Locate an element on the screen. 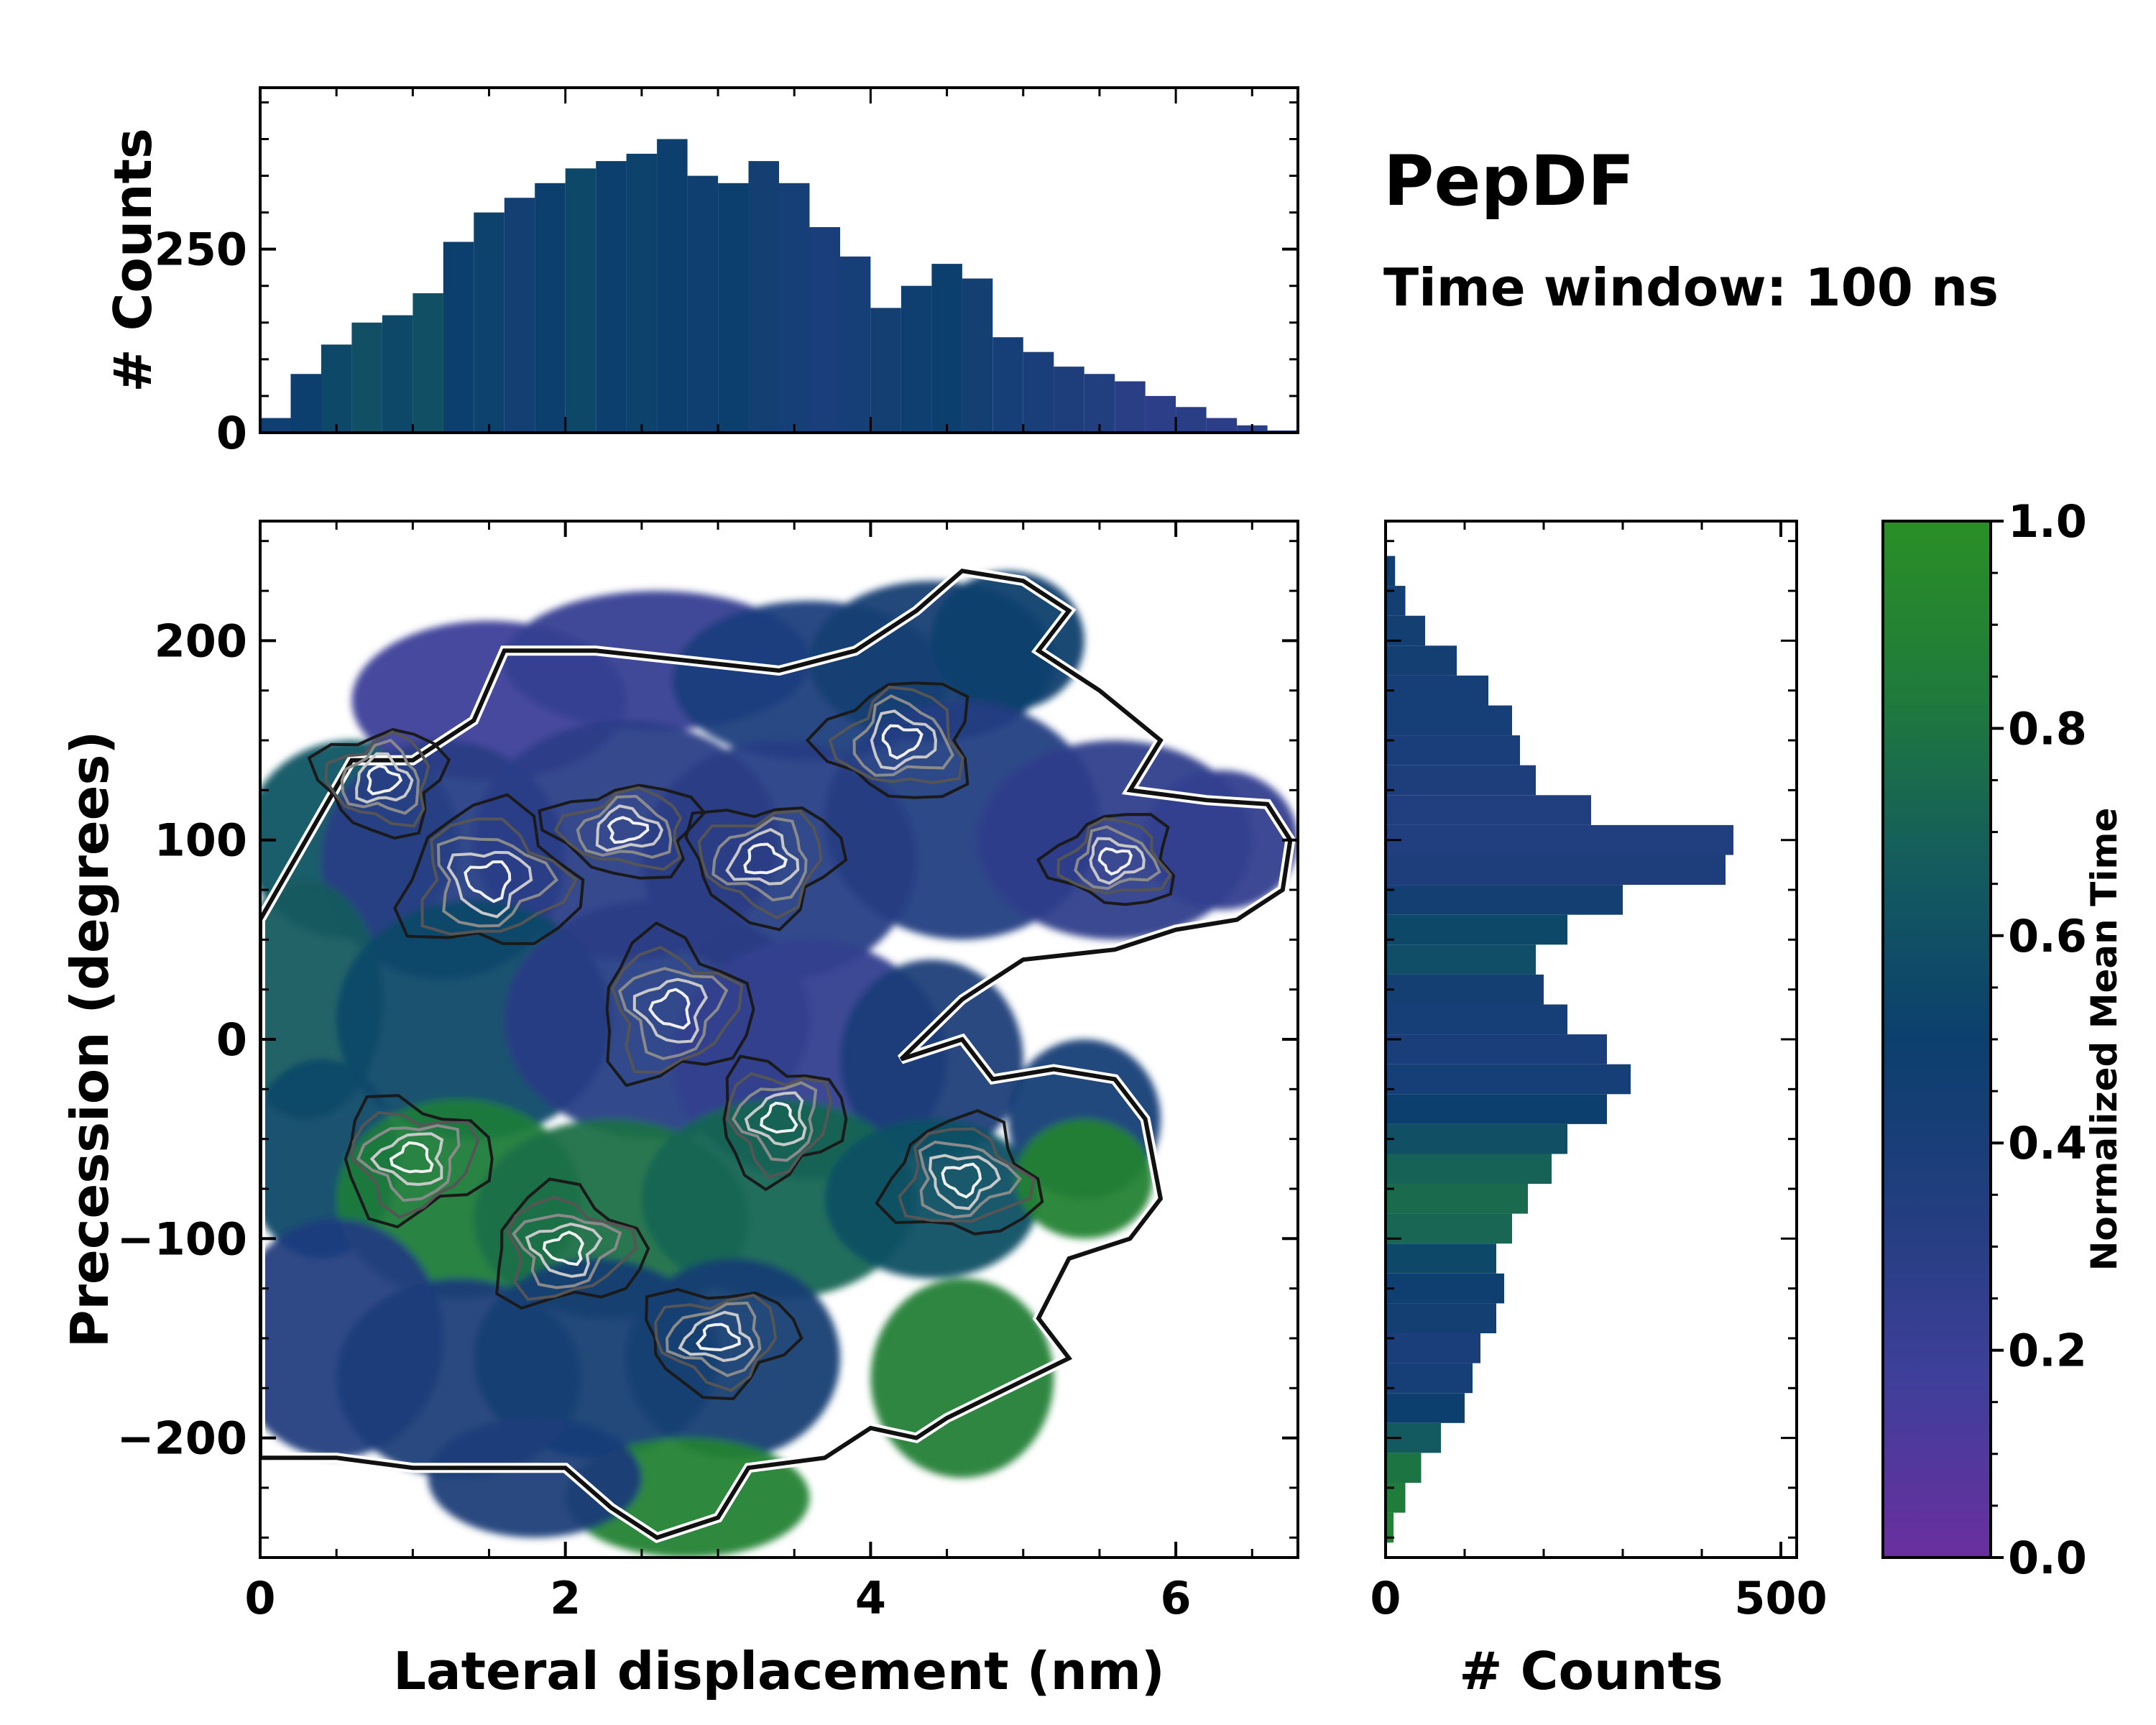 Image resolution: width=2156 pixels, height=1725 pixels. x-tick-label: 0 is located at coordinates (259, 1598).